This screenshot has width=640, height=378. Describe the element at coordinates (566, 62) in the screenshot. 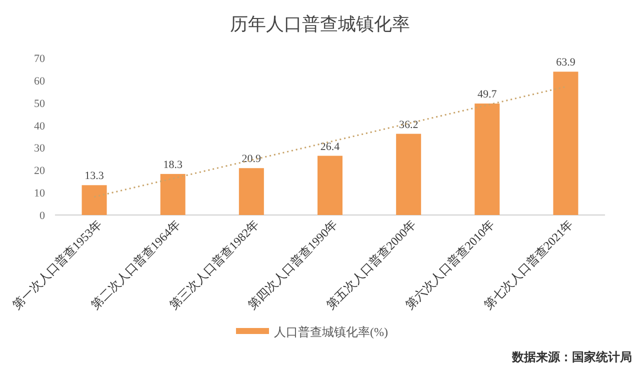

I see `data-label: 63.9` at that location.